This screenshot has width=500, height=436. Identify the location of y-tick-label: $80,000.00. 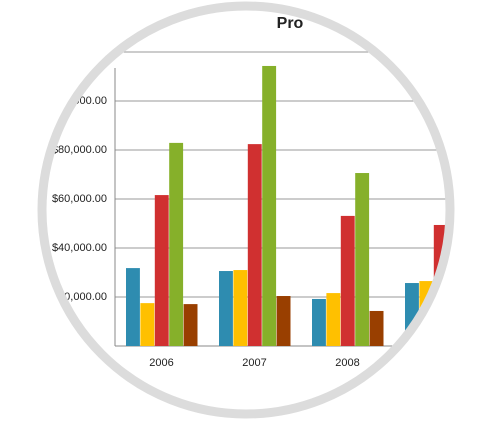
(79, 150).